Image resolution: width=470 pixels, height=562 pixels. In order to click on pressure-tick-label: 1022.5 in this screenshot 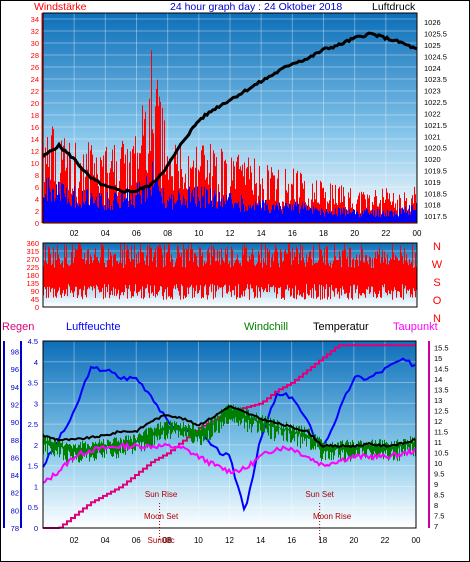, I will do `click(435, 102)`.